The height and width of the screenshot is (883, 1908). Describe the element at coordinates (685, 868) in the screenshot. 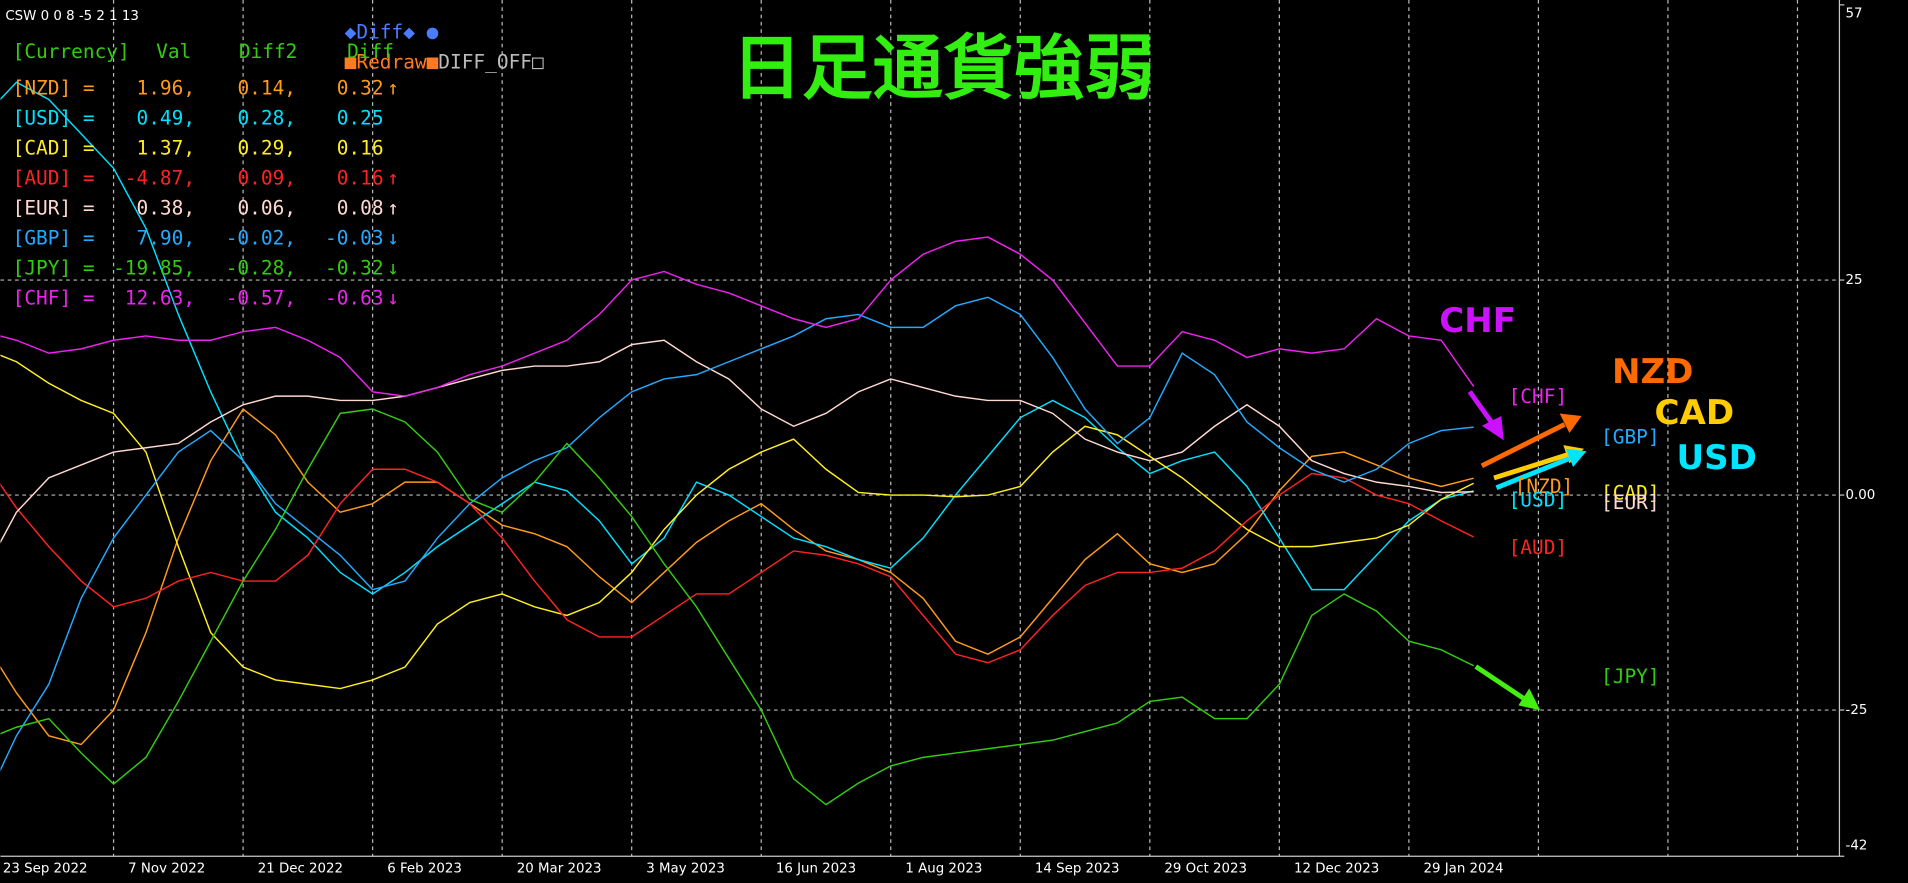

I see `x-tick-label: 3 May 2023` at that location.